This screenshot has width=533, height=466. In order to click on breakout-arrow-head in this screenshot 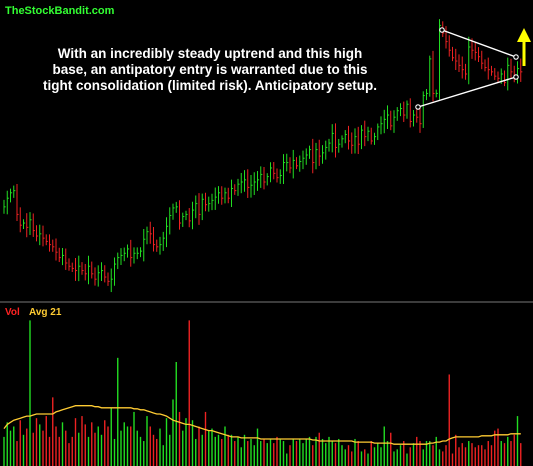, I will do `click(524, 35)`.